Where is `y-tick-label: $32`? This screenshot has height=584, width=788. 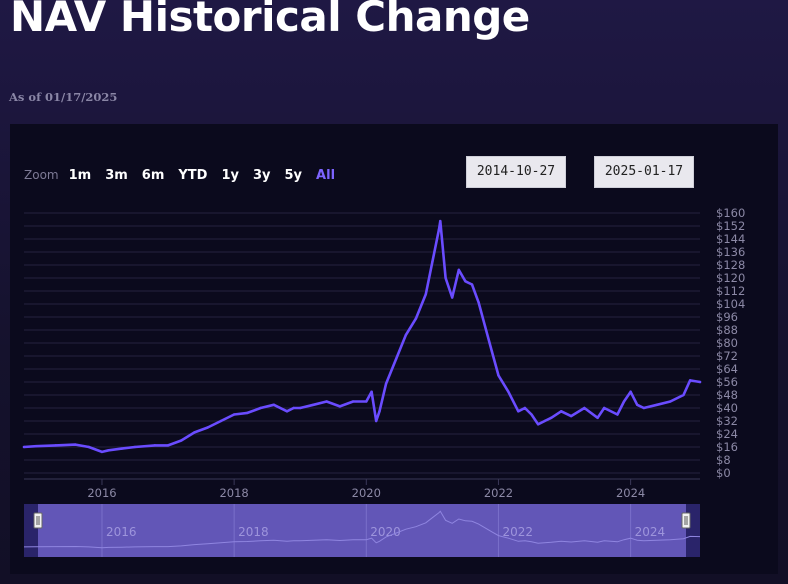
y-tick-label: $32 is located at coordinates (727, 421).